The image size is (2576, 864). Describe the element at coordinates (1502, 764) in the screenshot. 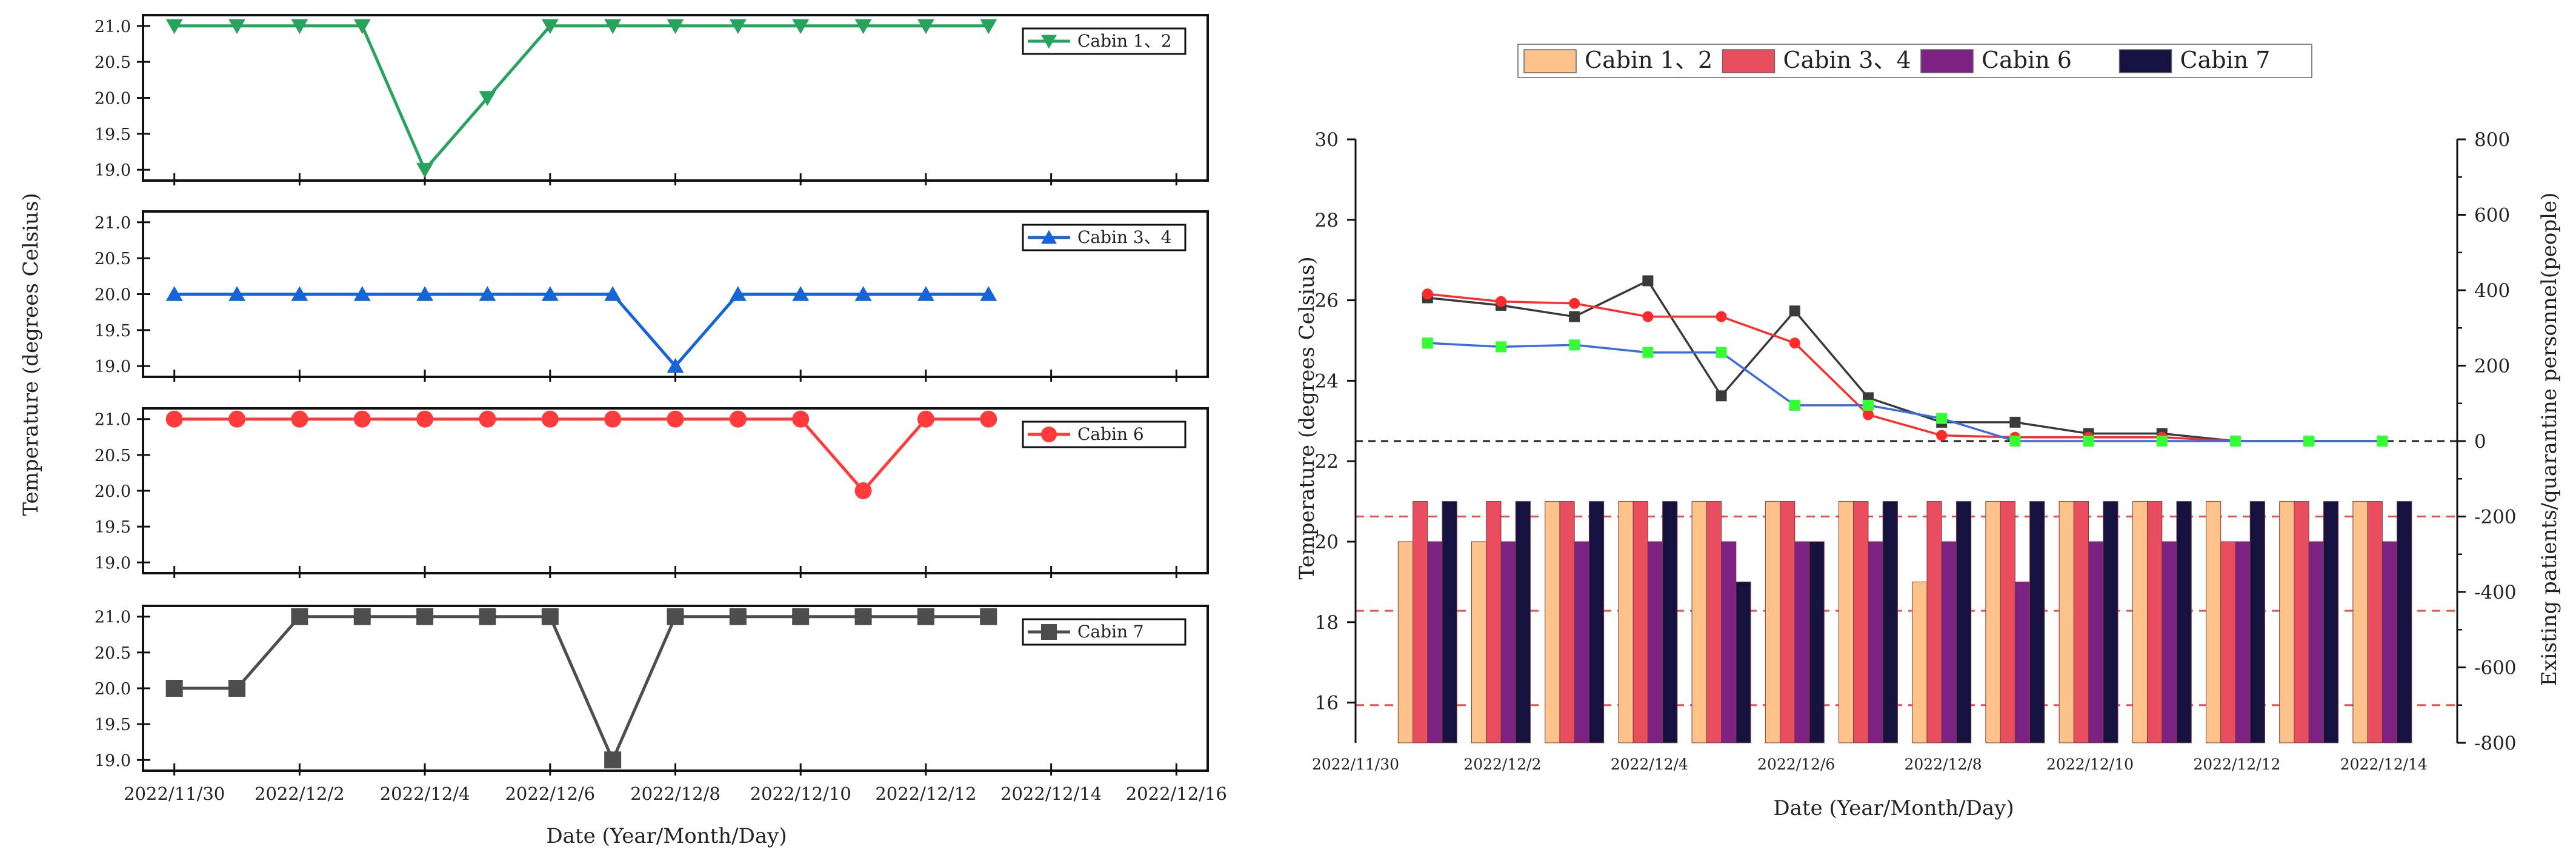

I see `x-tick-label: 2022/12/2` at that location.